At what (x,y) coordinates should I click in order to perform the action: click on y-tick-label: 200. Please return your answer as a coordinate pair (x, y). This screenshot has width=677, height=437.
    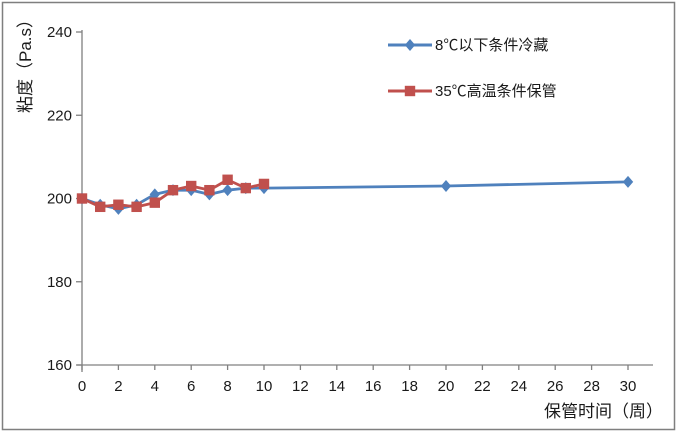
    Looking at the image, I should click on (59, 199).